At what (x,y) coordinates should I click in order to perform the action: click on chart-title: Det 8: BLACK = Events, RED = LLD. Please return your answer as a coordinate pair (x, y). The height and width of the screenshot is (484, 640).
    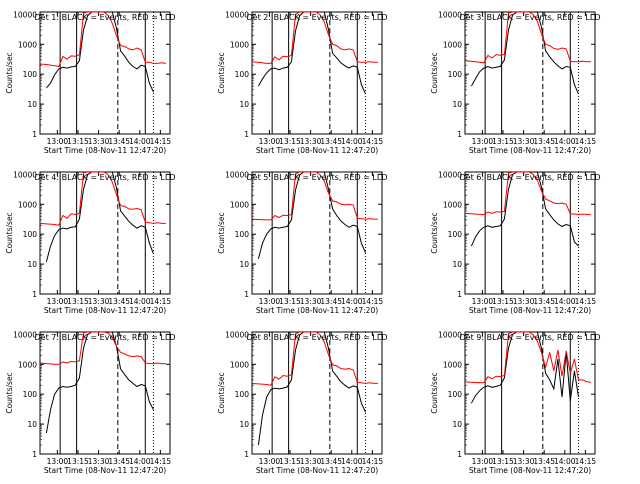
    Looking at the image, I should click on (317, 337).